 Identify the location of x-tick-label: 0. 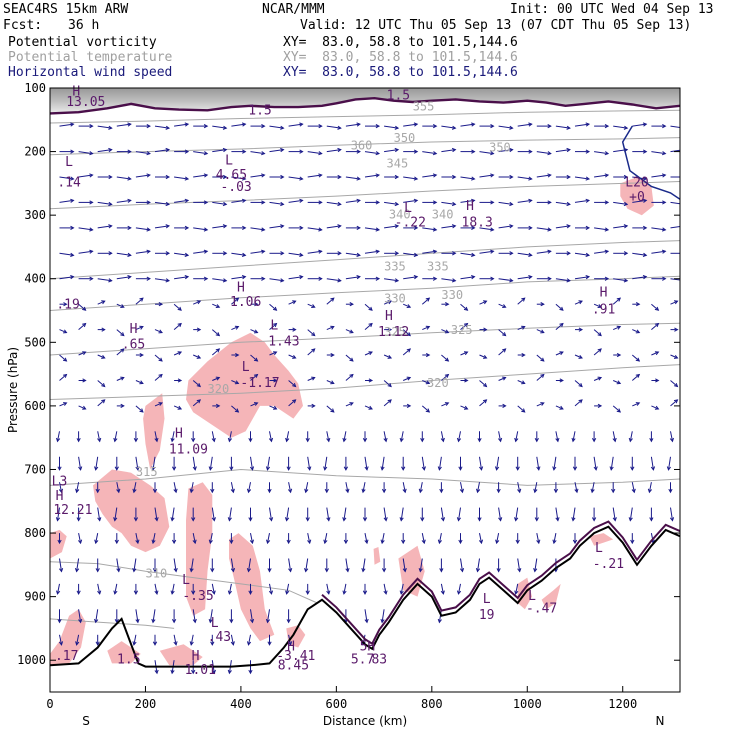
(49, 704).